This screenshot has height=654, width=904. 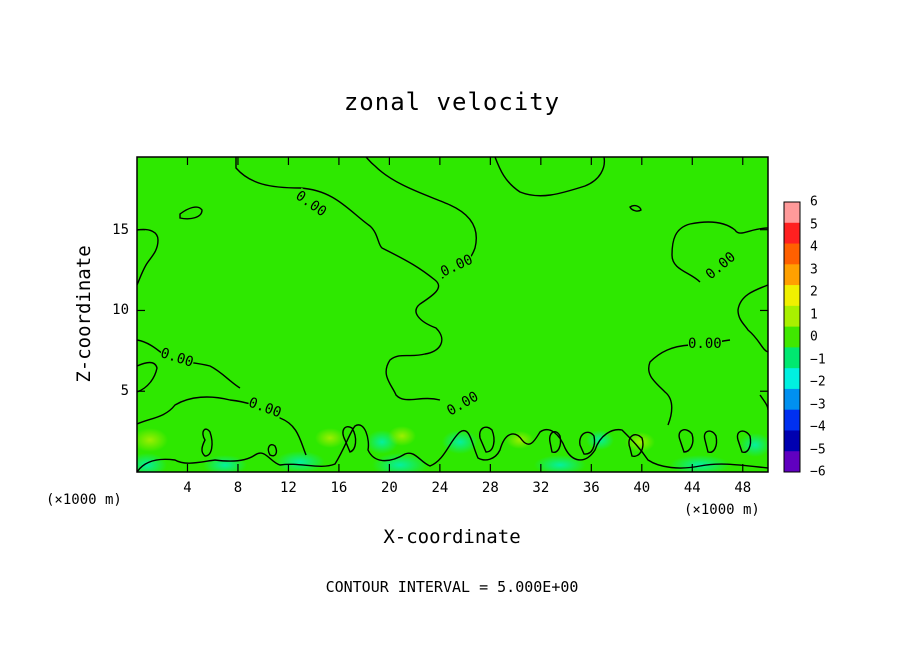 I want to click on colorbar-label: 1, so click(x=814, y=314).